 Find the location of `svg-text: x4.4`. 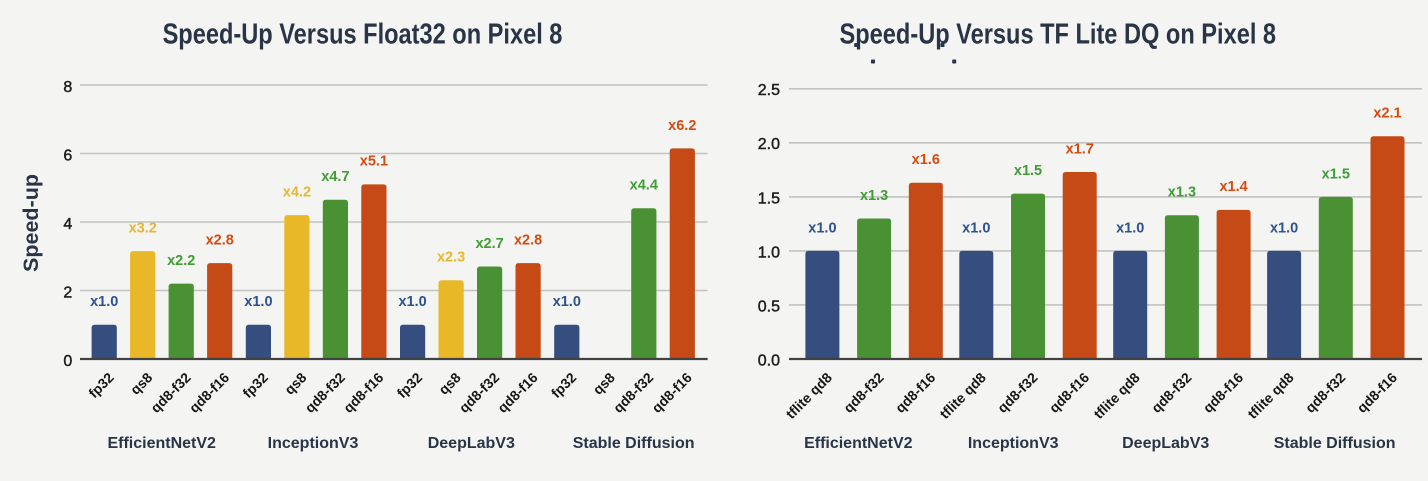

svg-text: x4.4 is located at coordinates (644, 186).